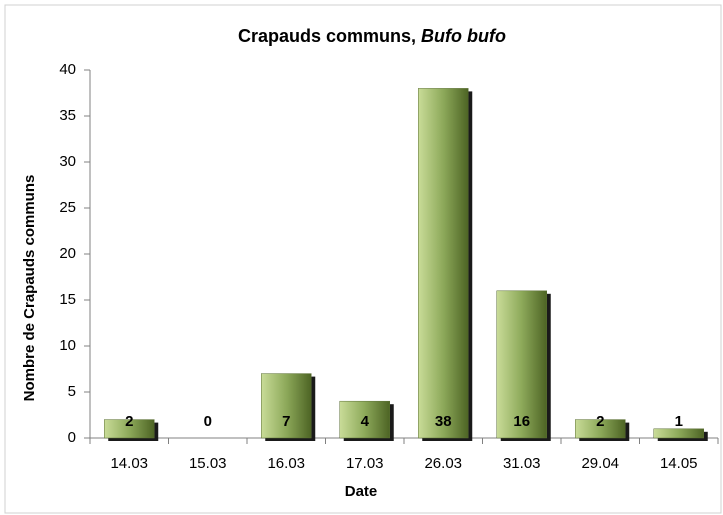  Describe the element at coordinates (129, 463) in the screenshot. I see `x-tick-label: 14.03` at that location.